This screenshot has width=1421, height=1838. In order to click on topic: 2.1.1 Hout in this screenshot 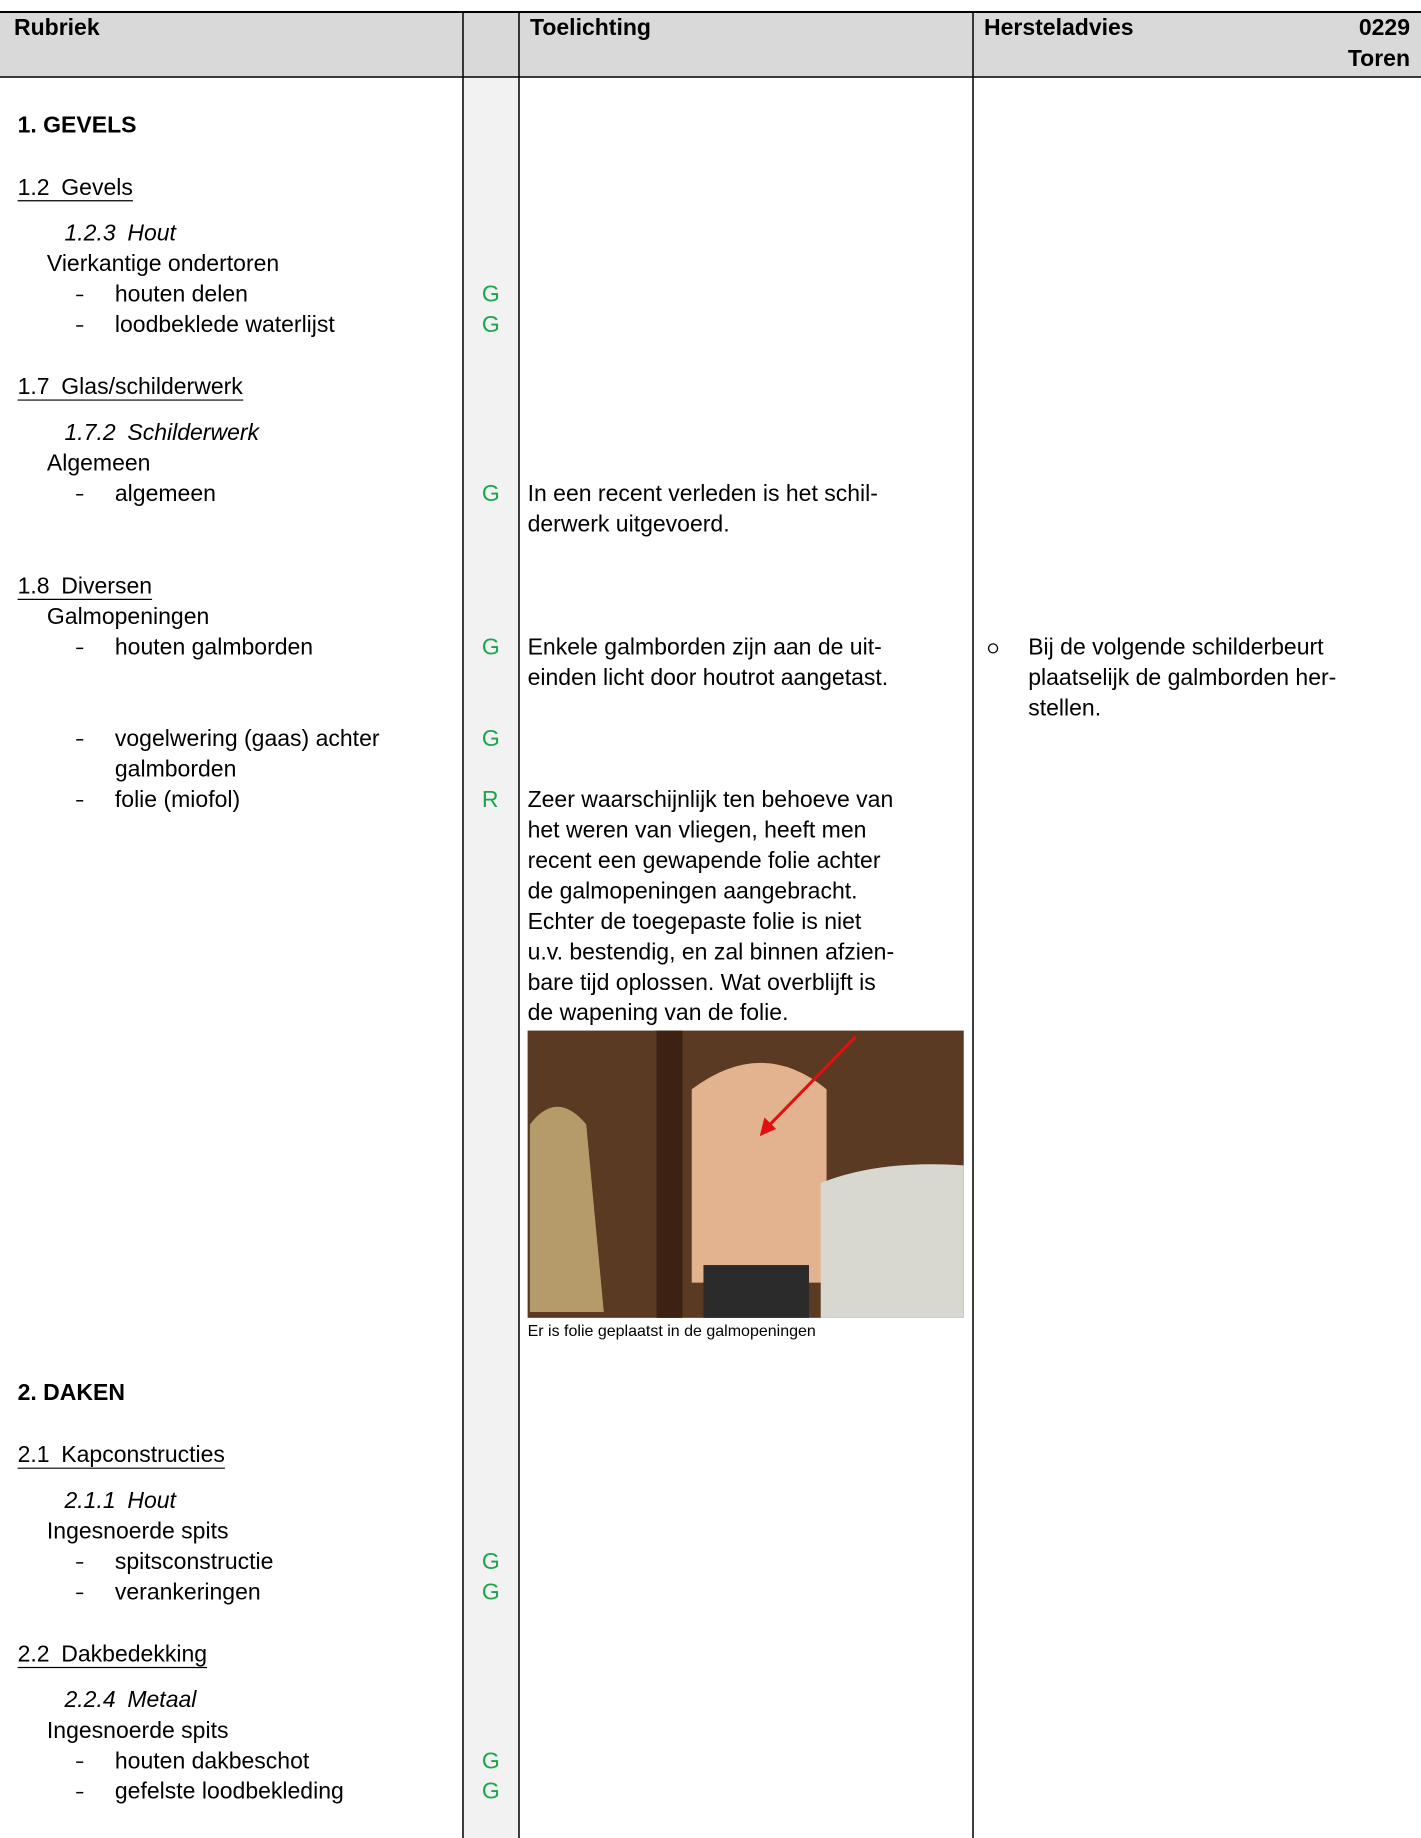, I will do `click(120, 1500)`.